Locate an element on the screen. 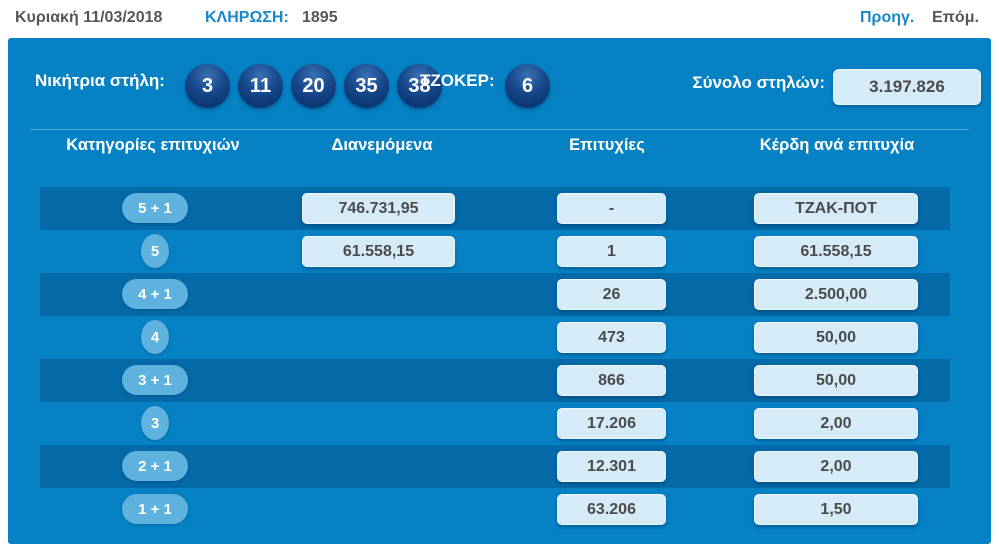 This screenshot has width=999, height=548. winning-number-ball: 3 is located at coordinates (207, 86).